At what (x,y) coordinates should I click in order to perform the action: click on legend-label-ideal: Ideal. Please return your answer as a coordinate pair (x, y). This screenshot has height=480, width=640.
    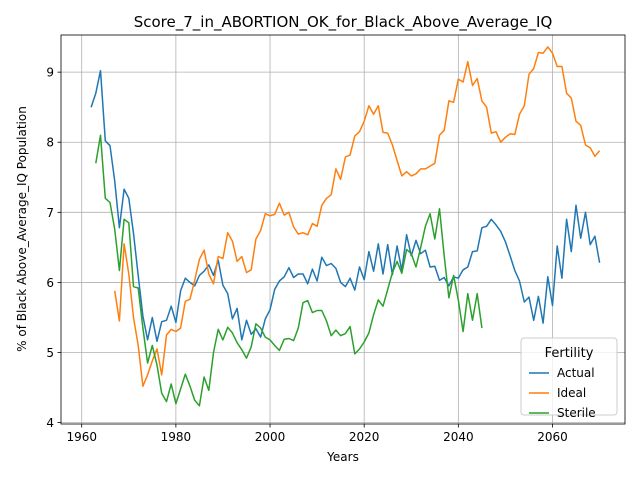
    Looking at the image, I should click on (571, 393).